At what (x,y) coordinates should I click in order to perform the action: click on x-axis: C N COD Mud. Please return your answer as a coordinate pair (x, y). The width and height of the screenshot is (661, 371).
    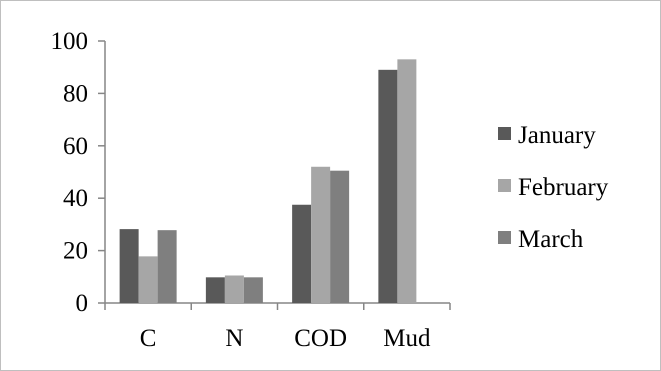
    Looking at the image, I should click on (277, 327).